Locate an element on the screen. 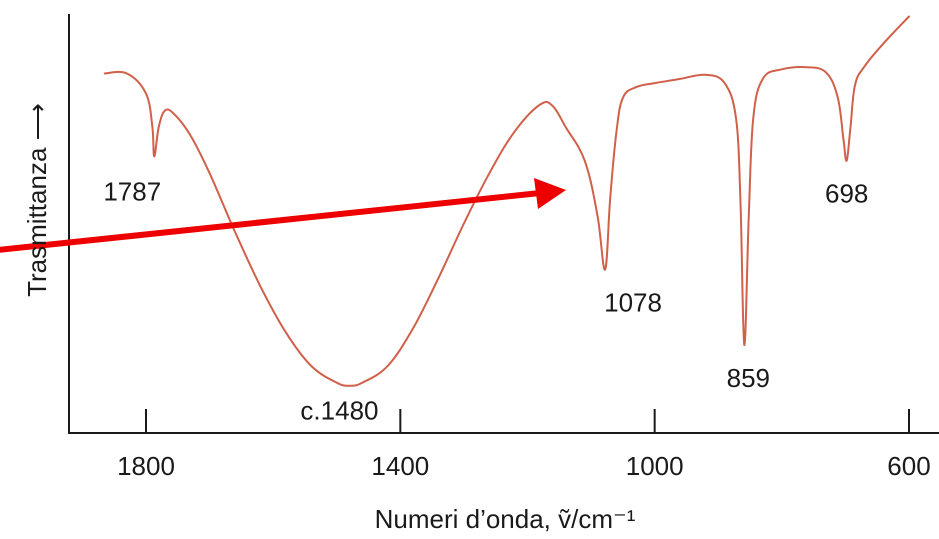 Image resolution: width=939 pixels, height=539 pixels. peak-label: 698 is located at coordinates (846, 194).